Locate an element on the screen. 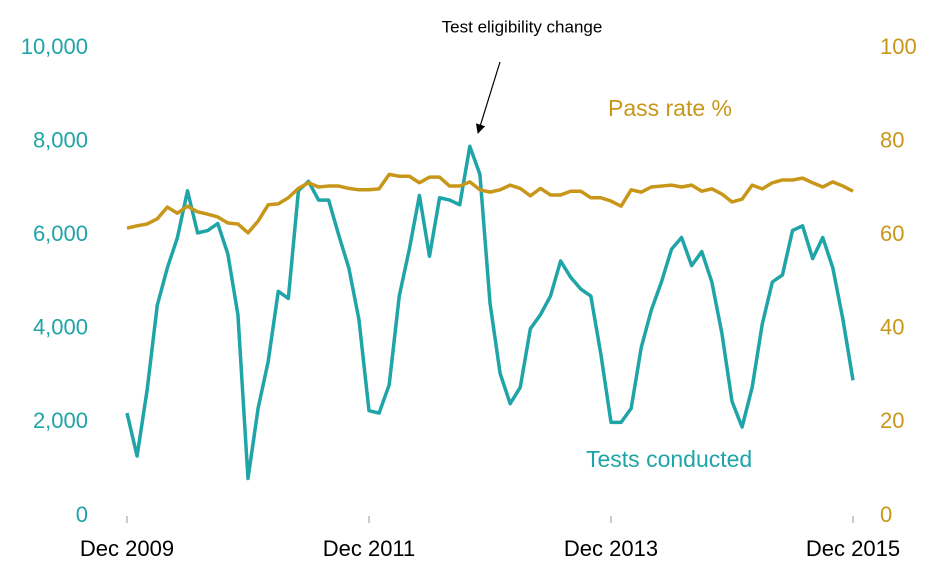 This screenshot has height=568, width=934. y2-tick-label: 80 is located at coordinates (892, 139).